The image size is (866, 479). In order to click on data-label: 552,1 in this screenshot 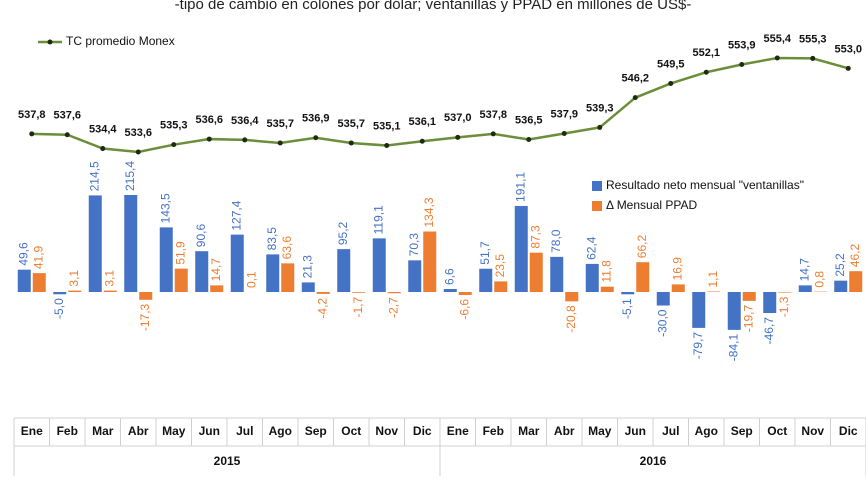, I will do `click(706, 53)`.